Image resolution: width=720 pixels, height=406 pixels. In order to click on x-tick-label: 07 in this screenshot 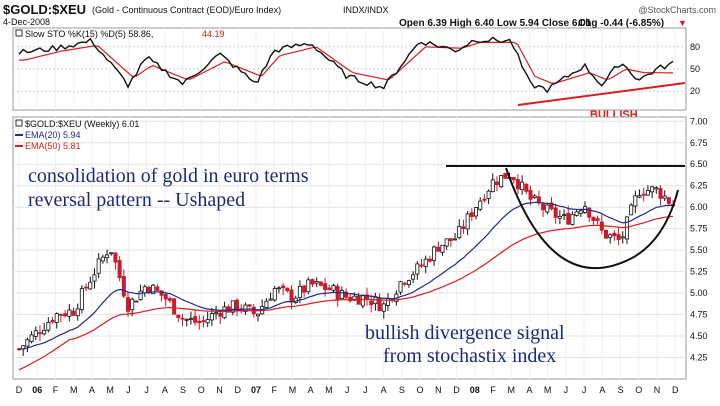, I will do `click(256, 390)`.